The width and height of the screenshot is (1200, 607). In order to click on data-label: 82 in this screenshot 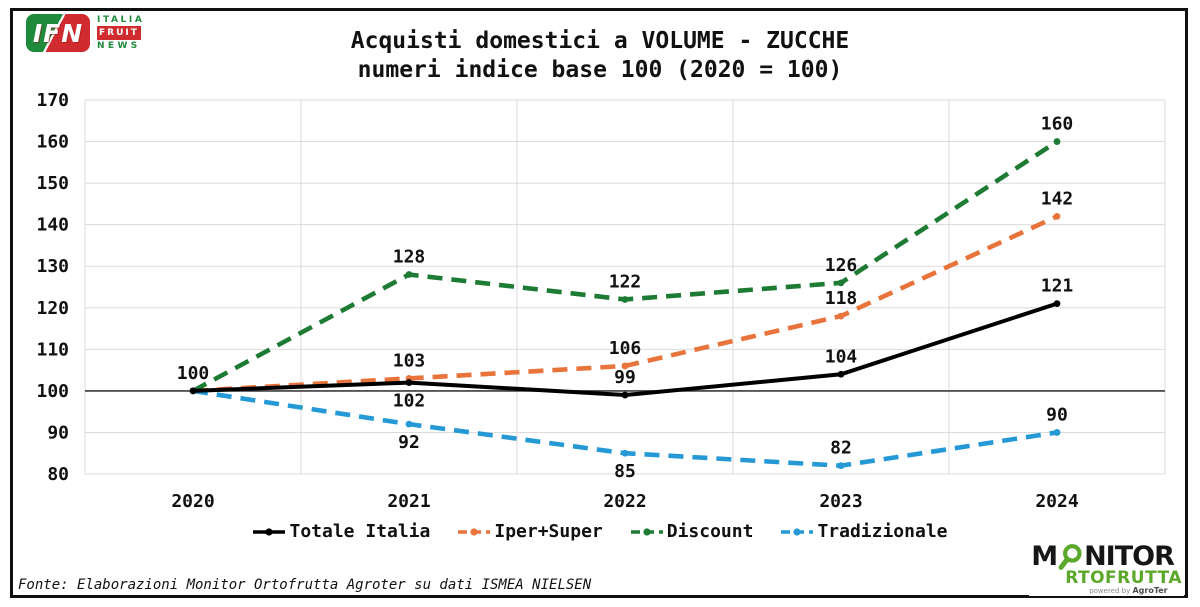, I will do `click(841, 448)`.